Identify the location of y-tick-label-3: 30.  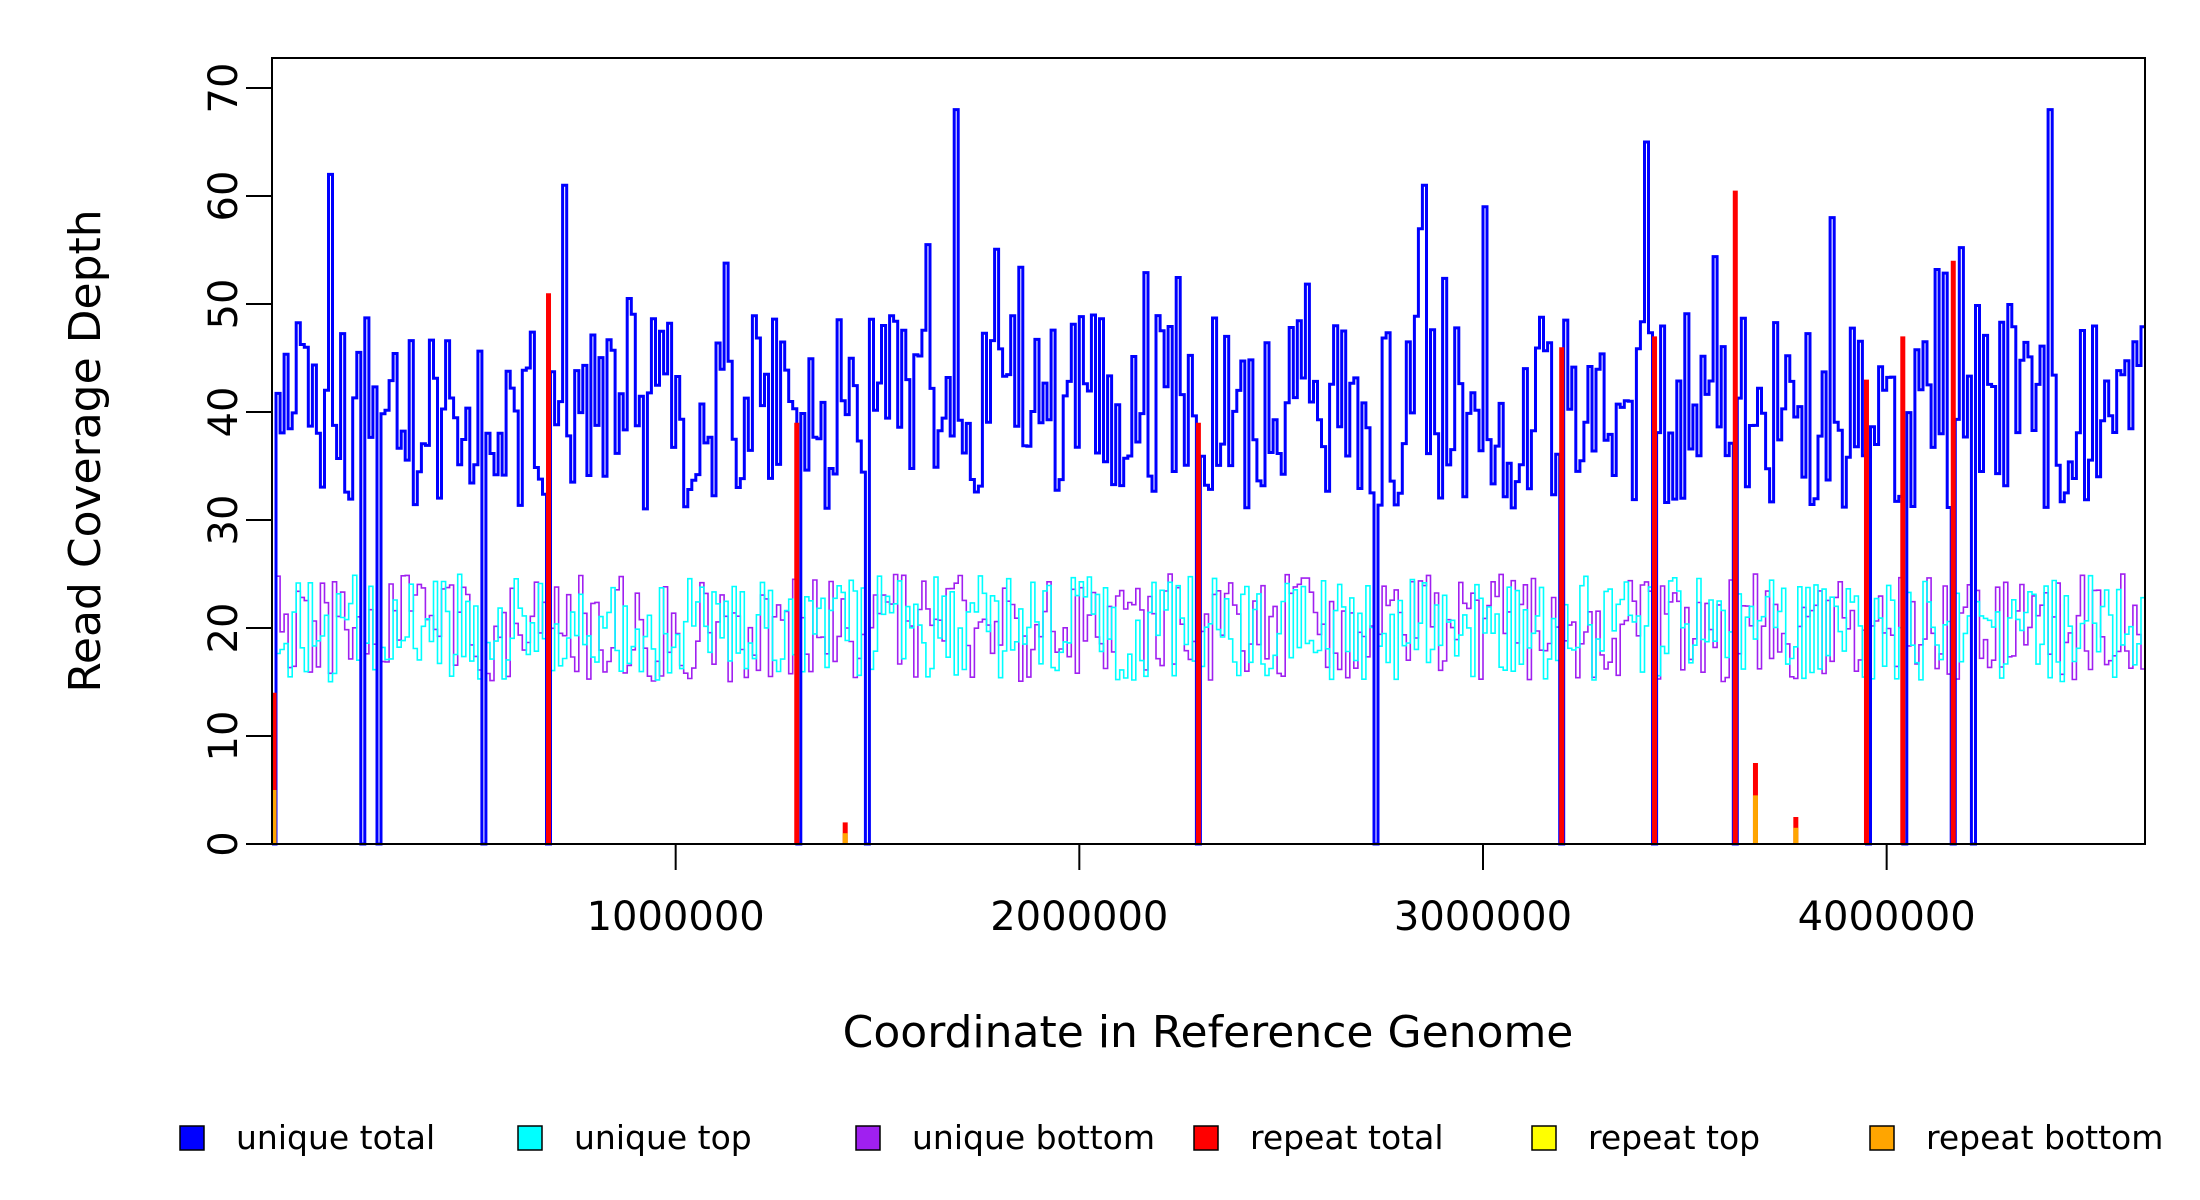
(224, 520).